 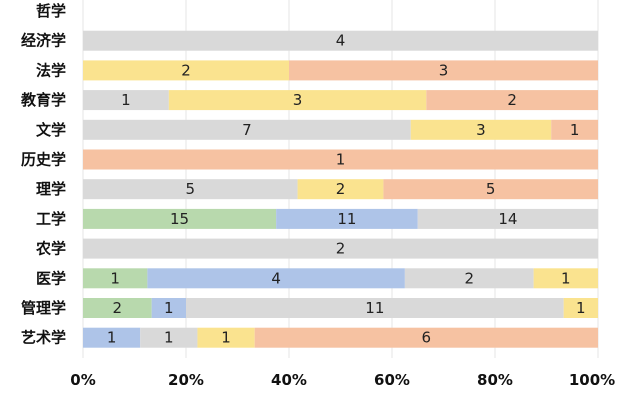 What do you see at coordinates (43, 308) in the screenshot?
I see `category-label: 管理学` at bounding box center [43, 308].